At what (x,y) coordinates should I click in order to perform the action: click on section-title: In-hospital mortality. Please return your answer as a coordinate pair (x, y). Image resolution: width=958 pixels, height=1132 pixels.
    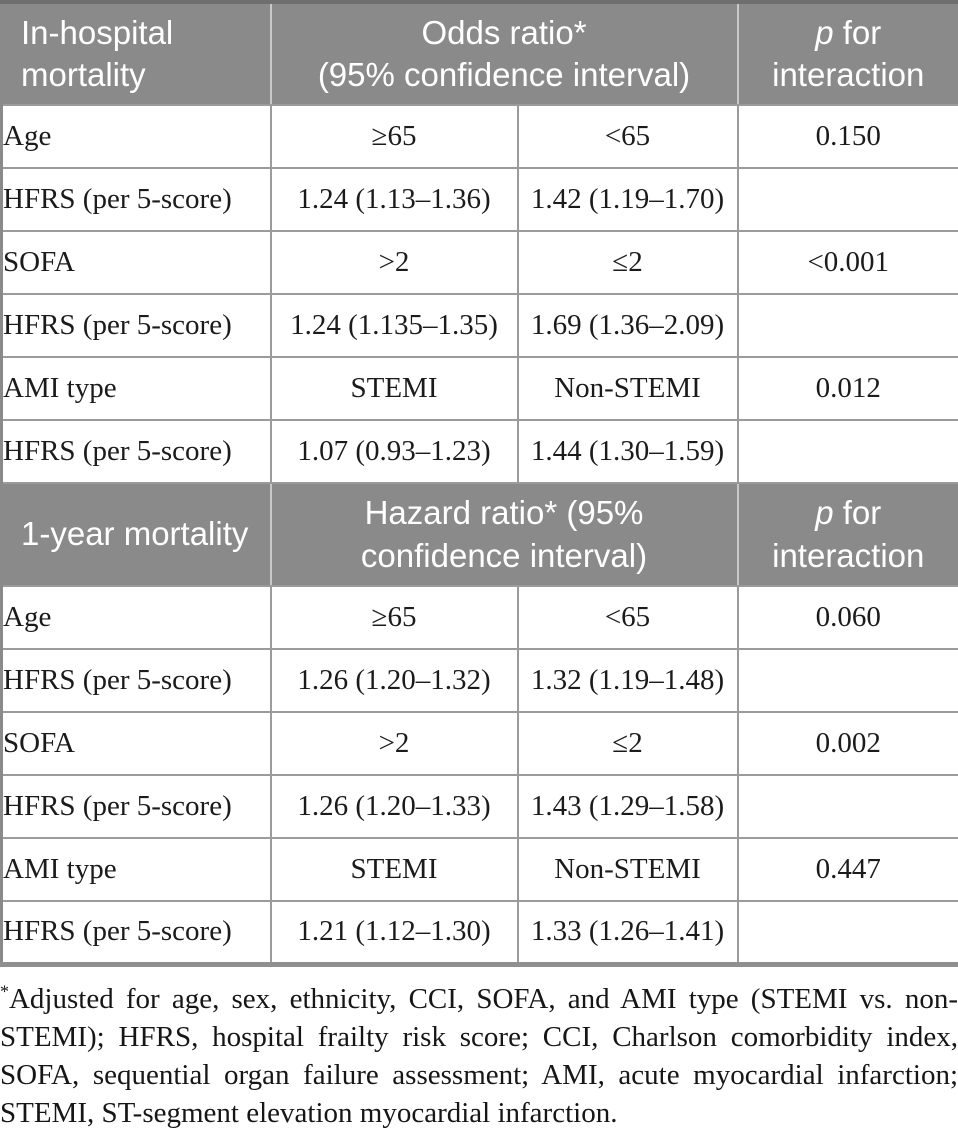
    Looking at the image, I should click on (136, 53).